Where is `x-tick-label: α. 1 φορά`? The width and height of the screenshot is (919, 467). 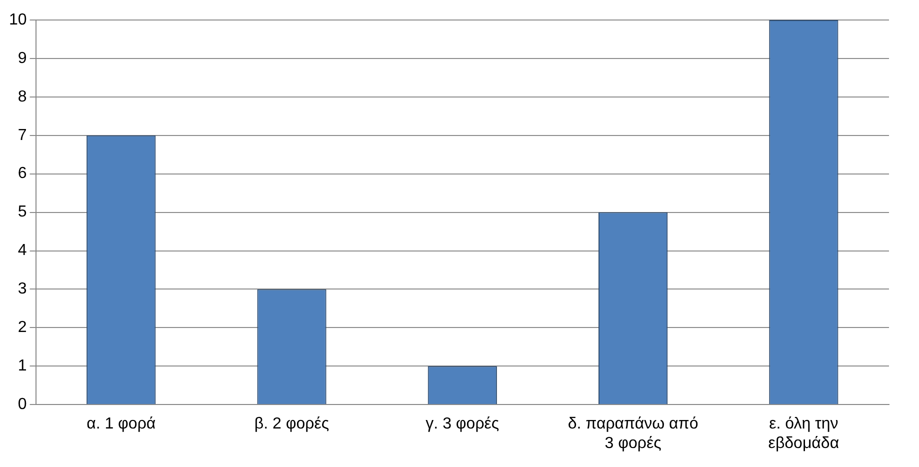
x-tick-label: α. 1 φορά is located at coordinates (121, 424).